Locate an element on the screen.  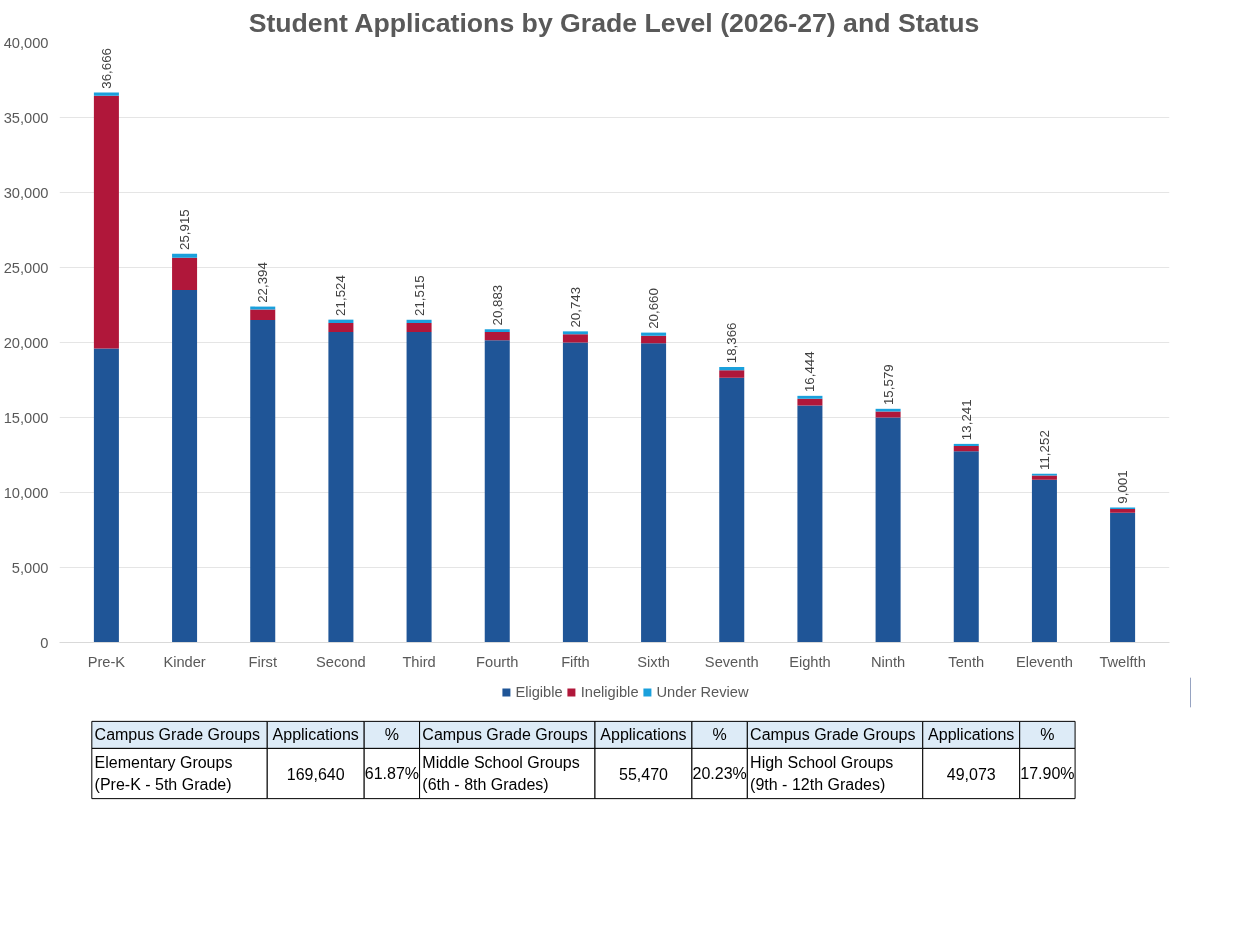
total-label: 22,394 is located at coordinates (263, 282).